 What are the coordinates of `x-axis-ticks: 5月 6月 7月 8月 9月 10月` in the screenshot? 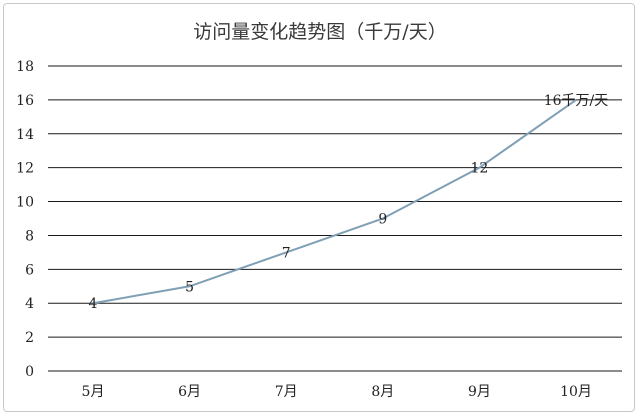 It's located at (337, 392).